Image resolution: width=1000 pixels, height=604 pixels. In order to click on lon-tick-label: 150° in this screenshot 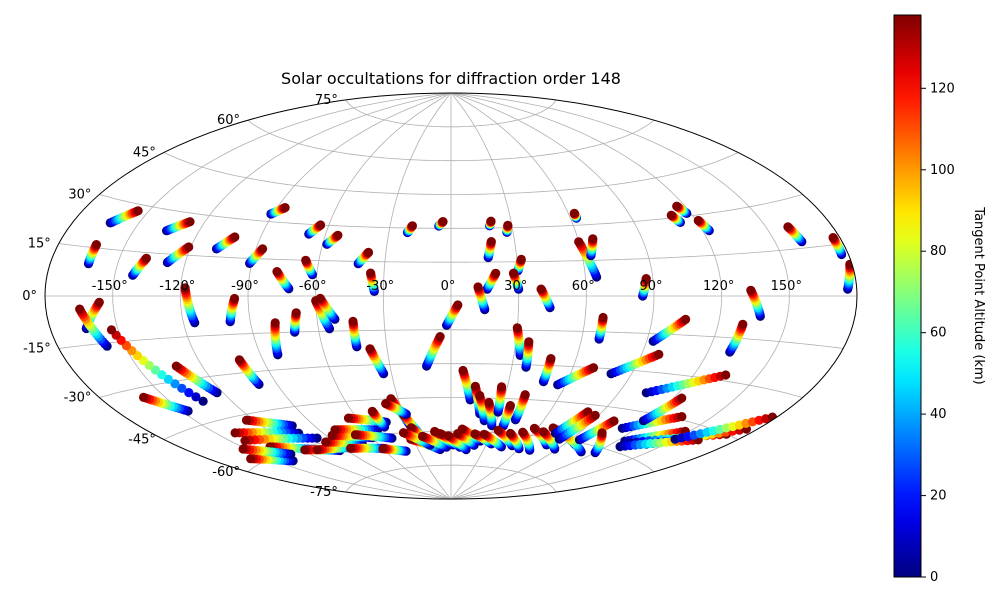, I will do `click(786, 286)`.